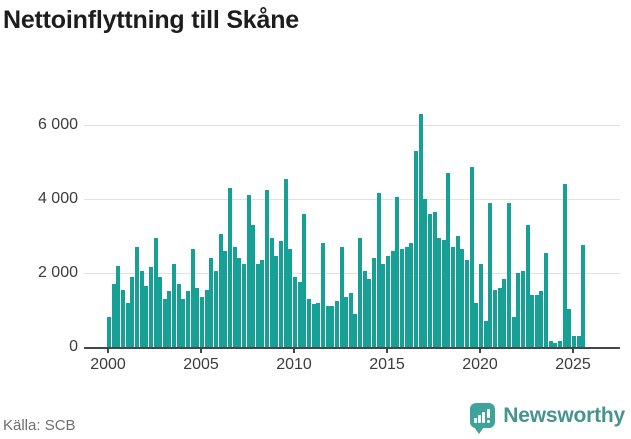  Describe the element at coordinates (564, 415) in the screenshot. I see `brand-name: Newsworthy` at that location.